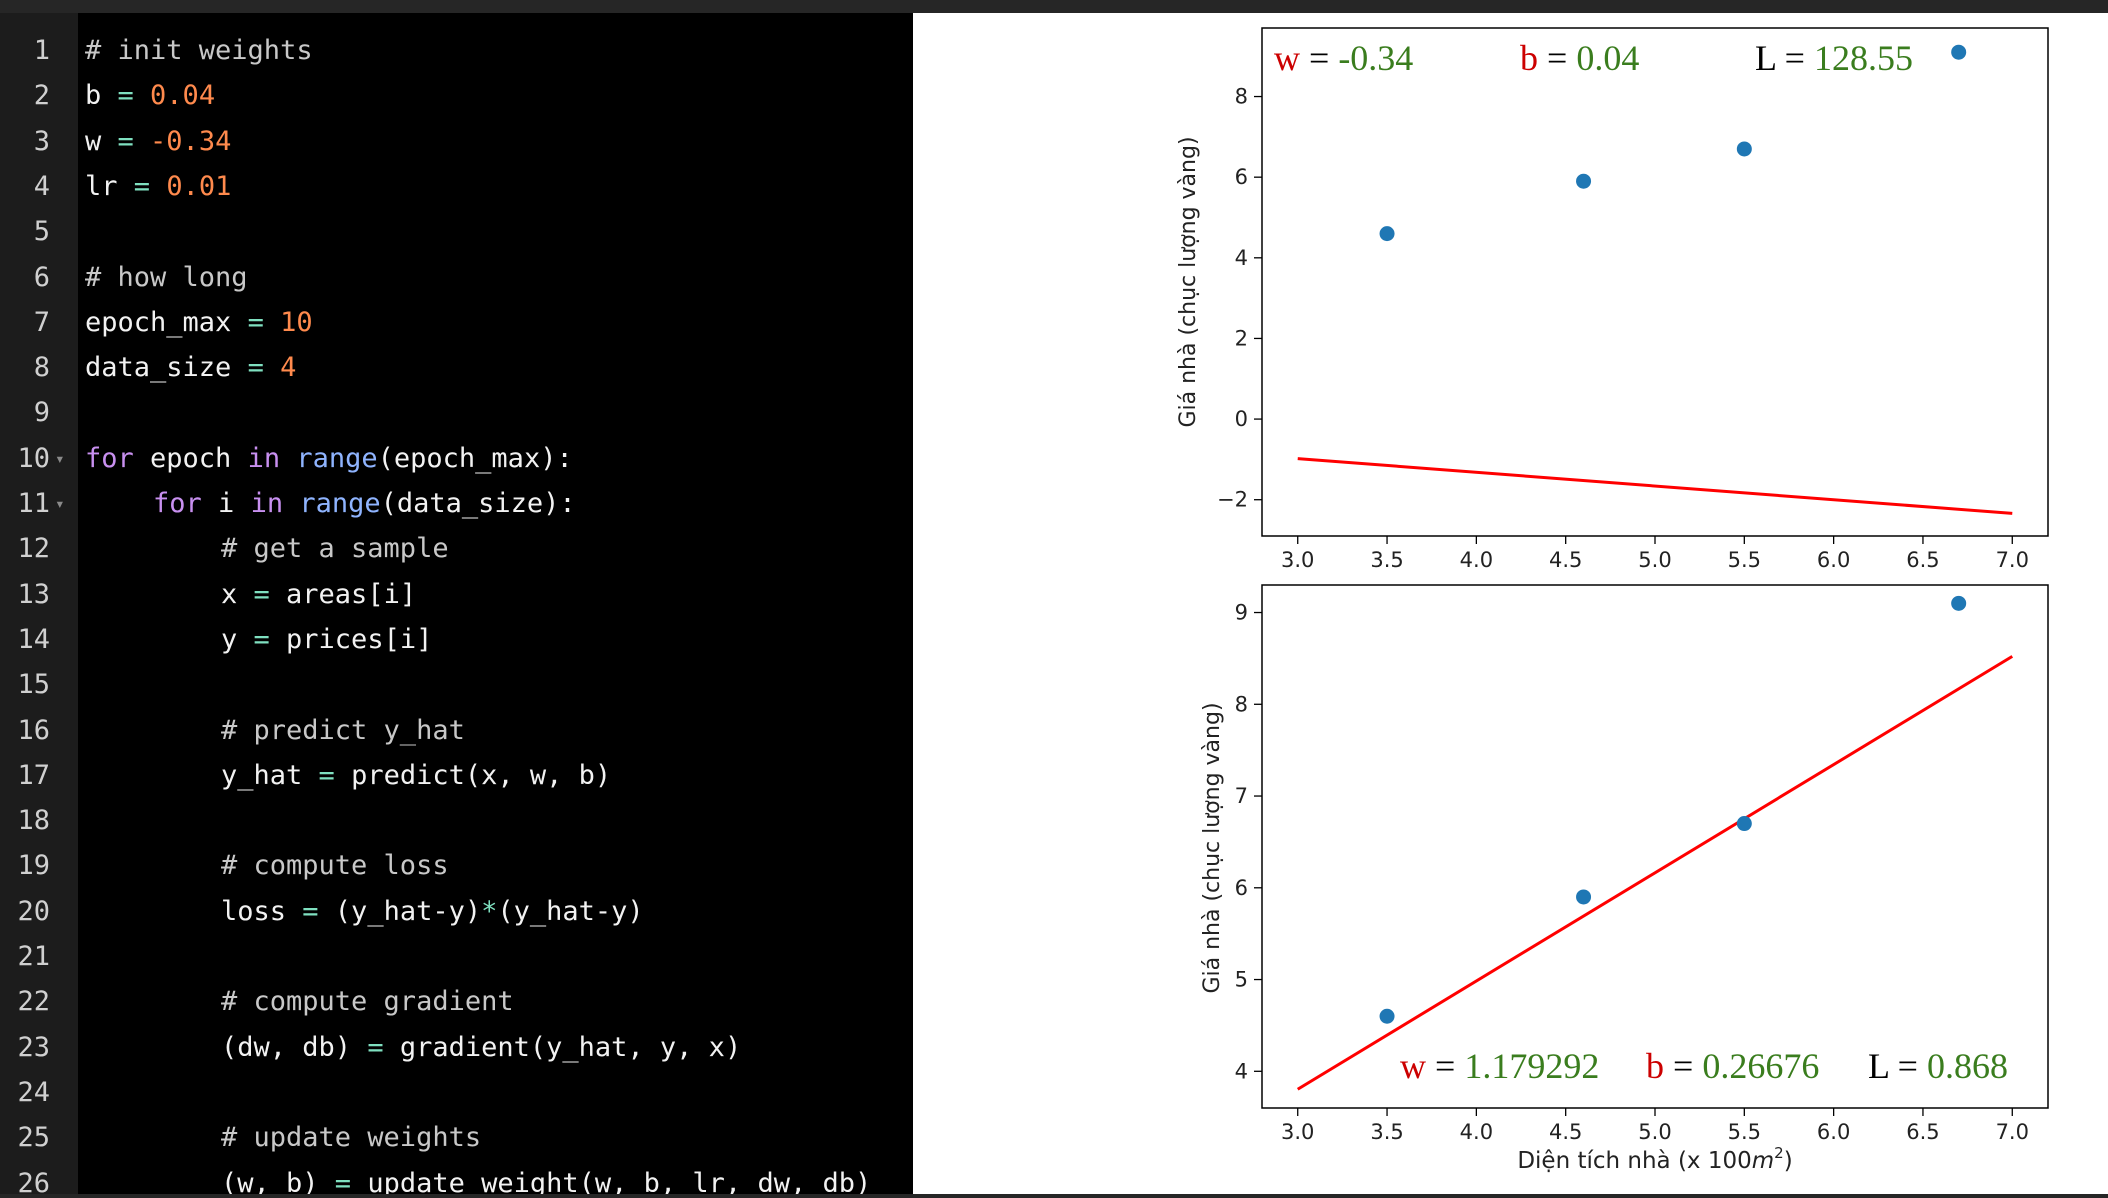  I want to click on code-token: (epoch_max):, so click(475, 458).